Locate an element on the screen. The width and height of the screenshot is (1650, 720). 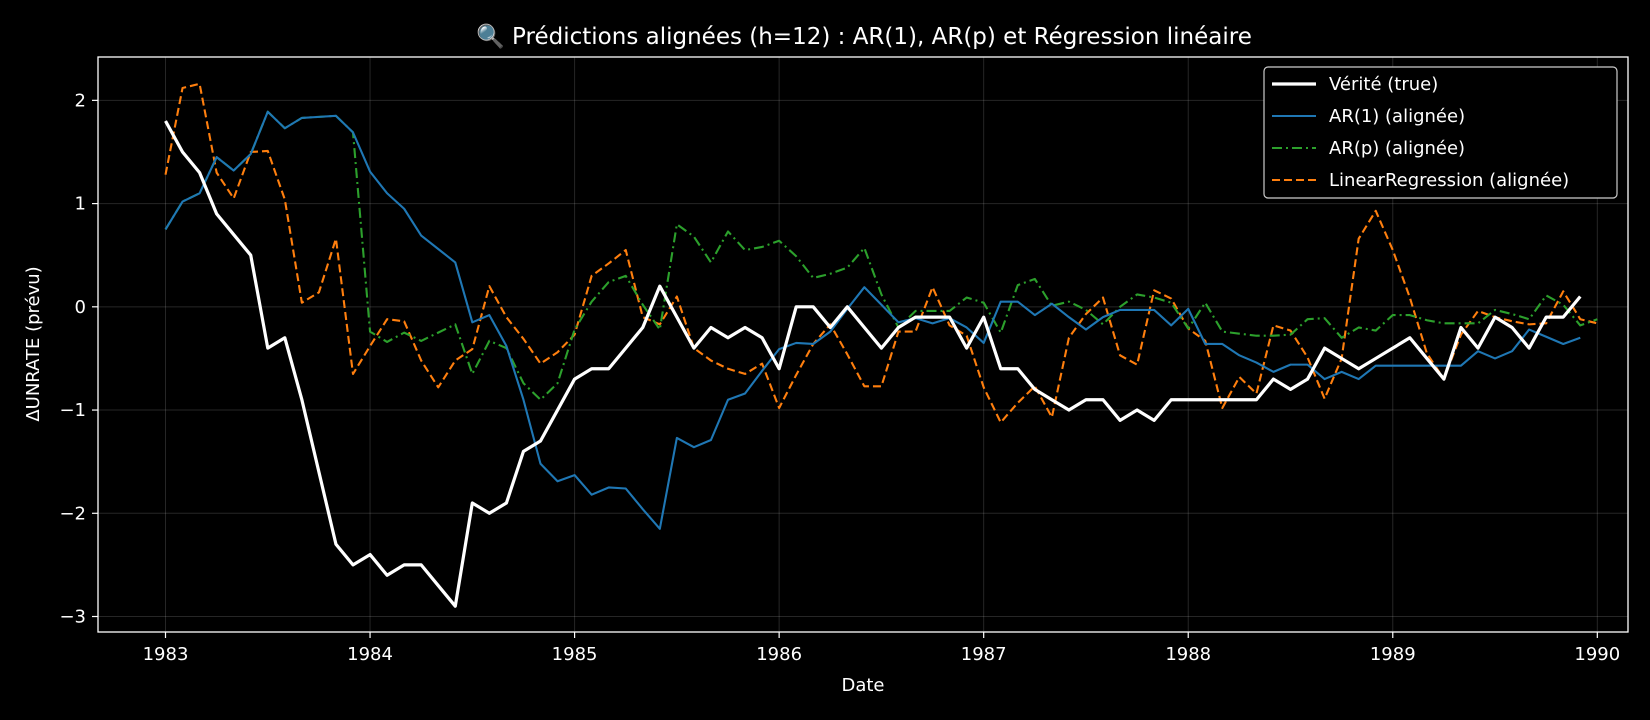
x-tick-label: 1990 is located at coordinates (1597, 654).